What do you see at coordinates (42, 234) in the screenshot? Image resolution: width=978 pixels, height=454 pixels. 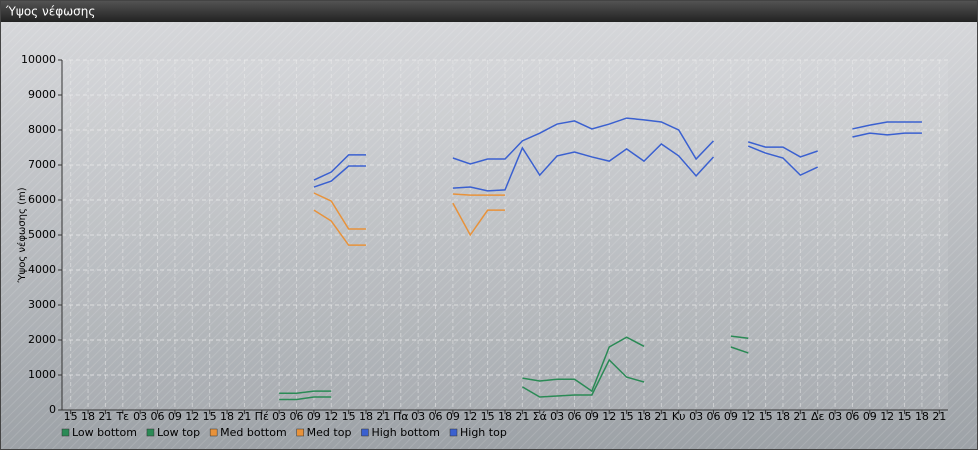 I see `y-tick-label: 5000` at bounding box center [42, 234].